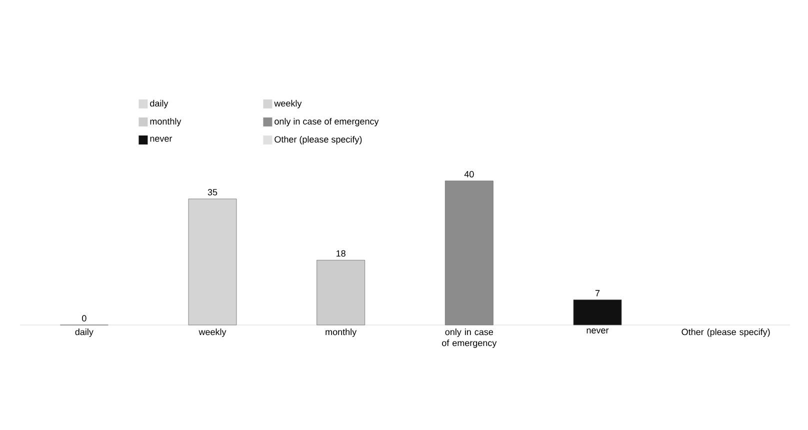 The width and height of the screenshot is (808, 430). Describe the element at coordinates (212, 332) in the screenshot. I see `x-tick-label: weekly` at that location.